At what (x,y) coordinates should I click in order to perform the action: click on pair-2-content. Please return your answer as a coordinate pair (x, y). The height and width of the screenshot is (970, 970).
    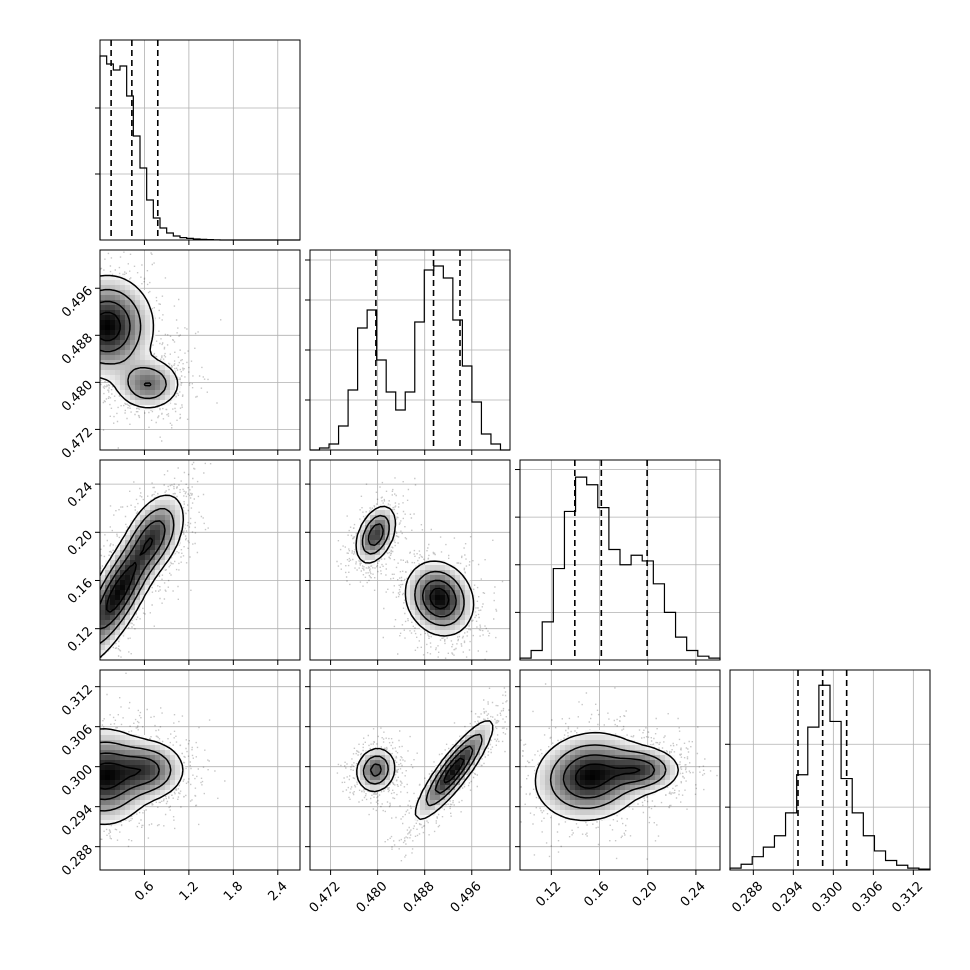
    Looking at the image, I should click on (200, 770).